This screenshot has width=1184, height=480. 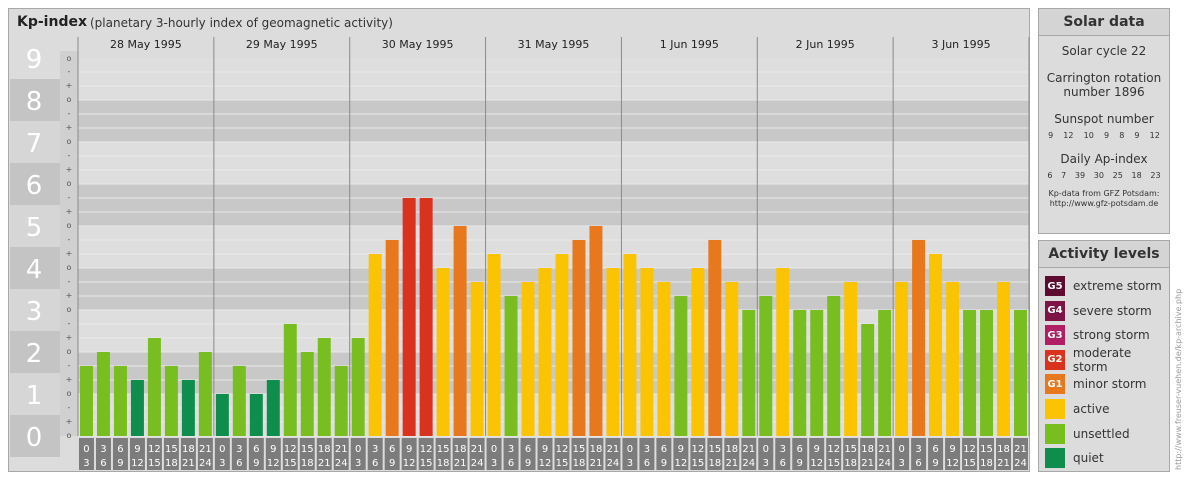 I want to click on activity-level-swatch: G1, so click(x=1055, y=384).